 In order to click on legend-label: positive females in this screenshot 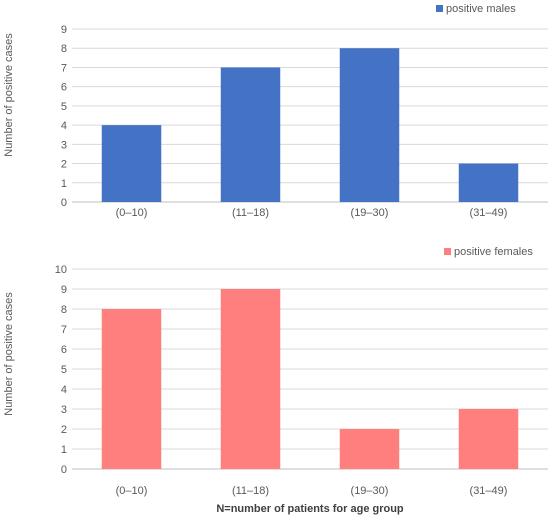, I will do `click(493, 252)`.